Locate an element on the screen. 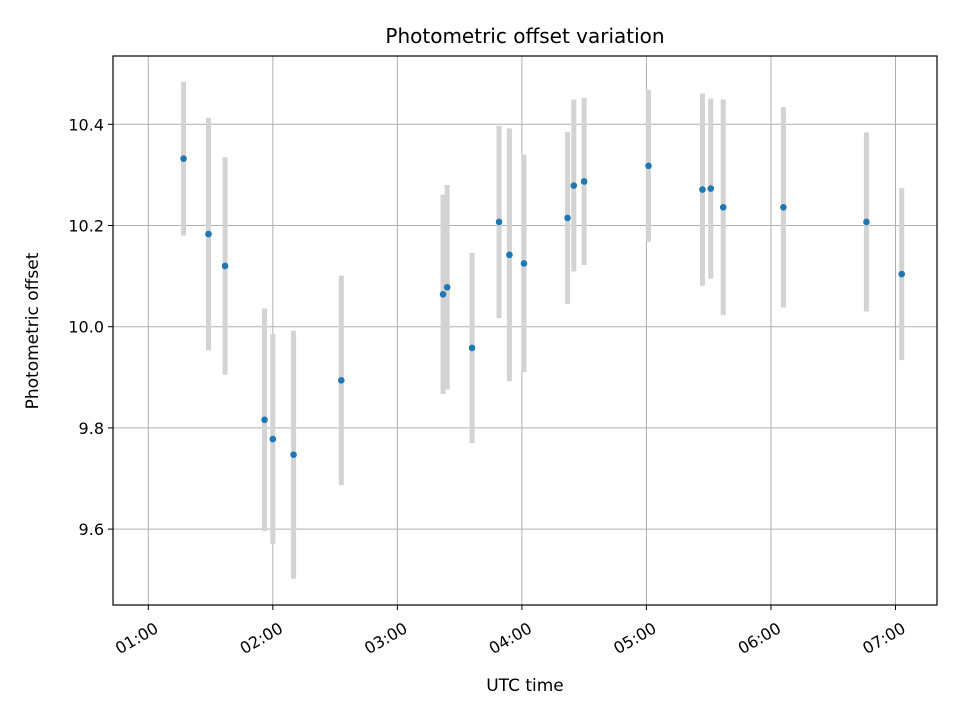 This screenshot has height=720, width=960. y-tick-label: 9.8 is located at coordinates (91, 428).